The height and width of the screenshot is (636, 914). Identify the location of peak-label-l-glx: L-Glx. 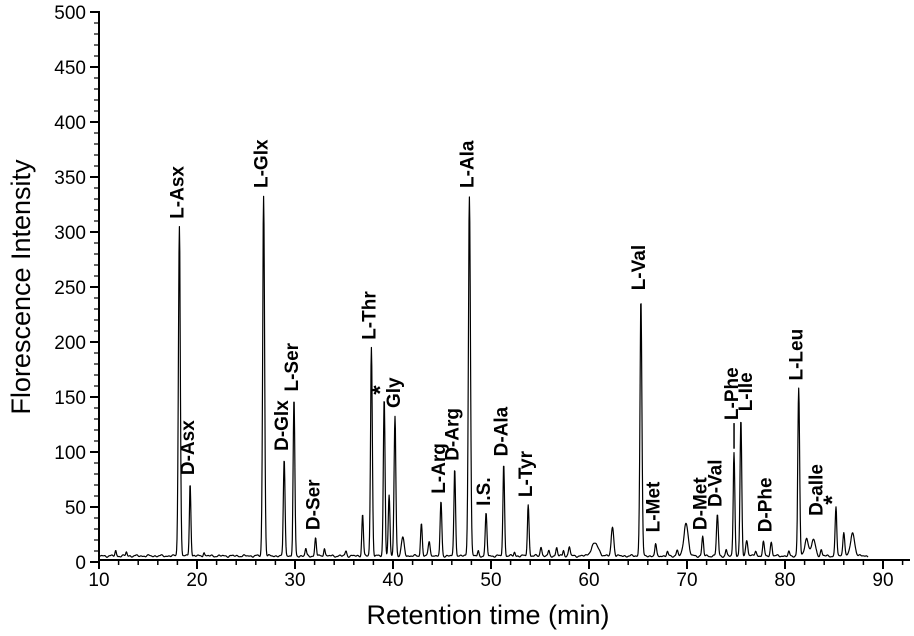
(262, 163).